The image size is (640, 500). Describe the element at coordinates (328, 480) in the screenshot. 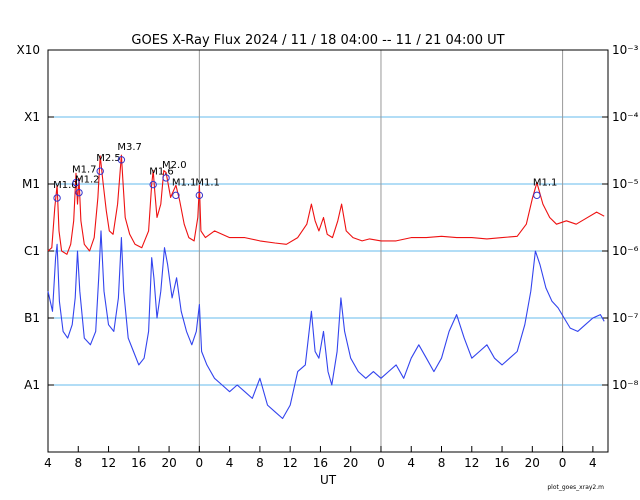

I see `x-axis-label: UT` at that location.